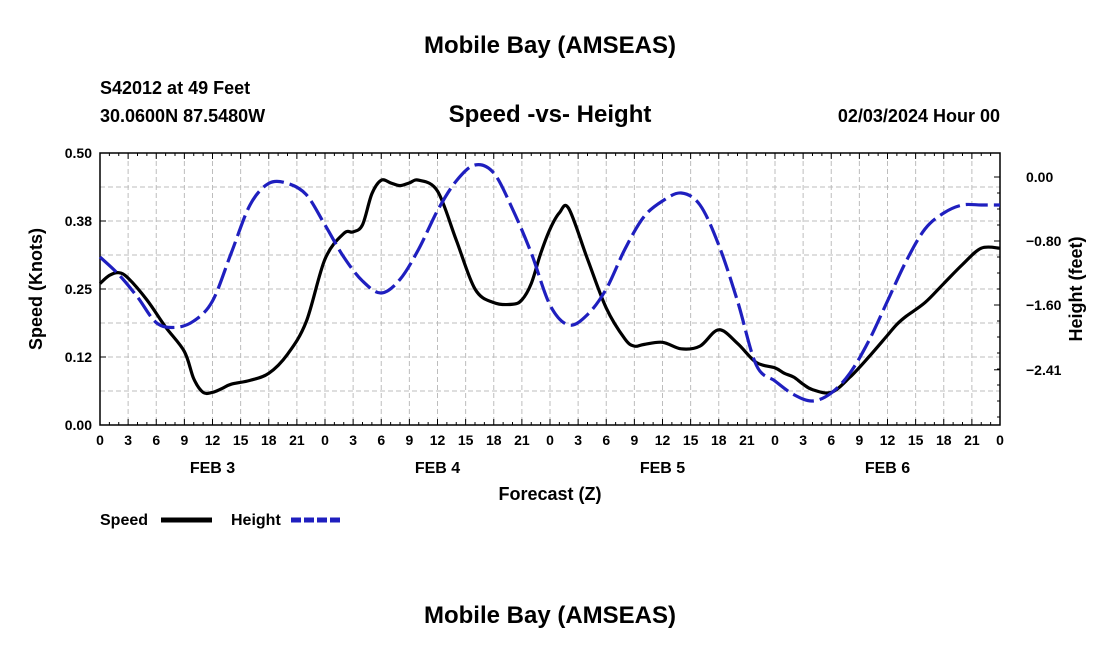  Describe the element at coordinates (662, 468) in the screenshot. I see `date-label: FEB 5` at that location.